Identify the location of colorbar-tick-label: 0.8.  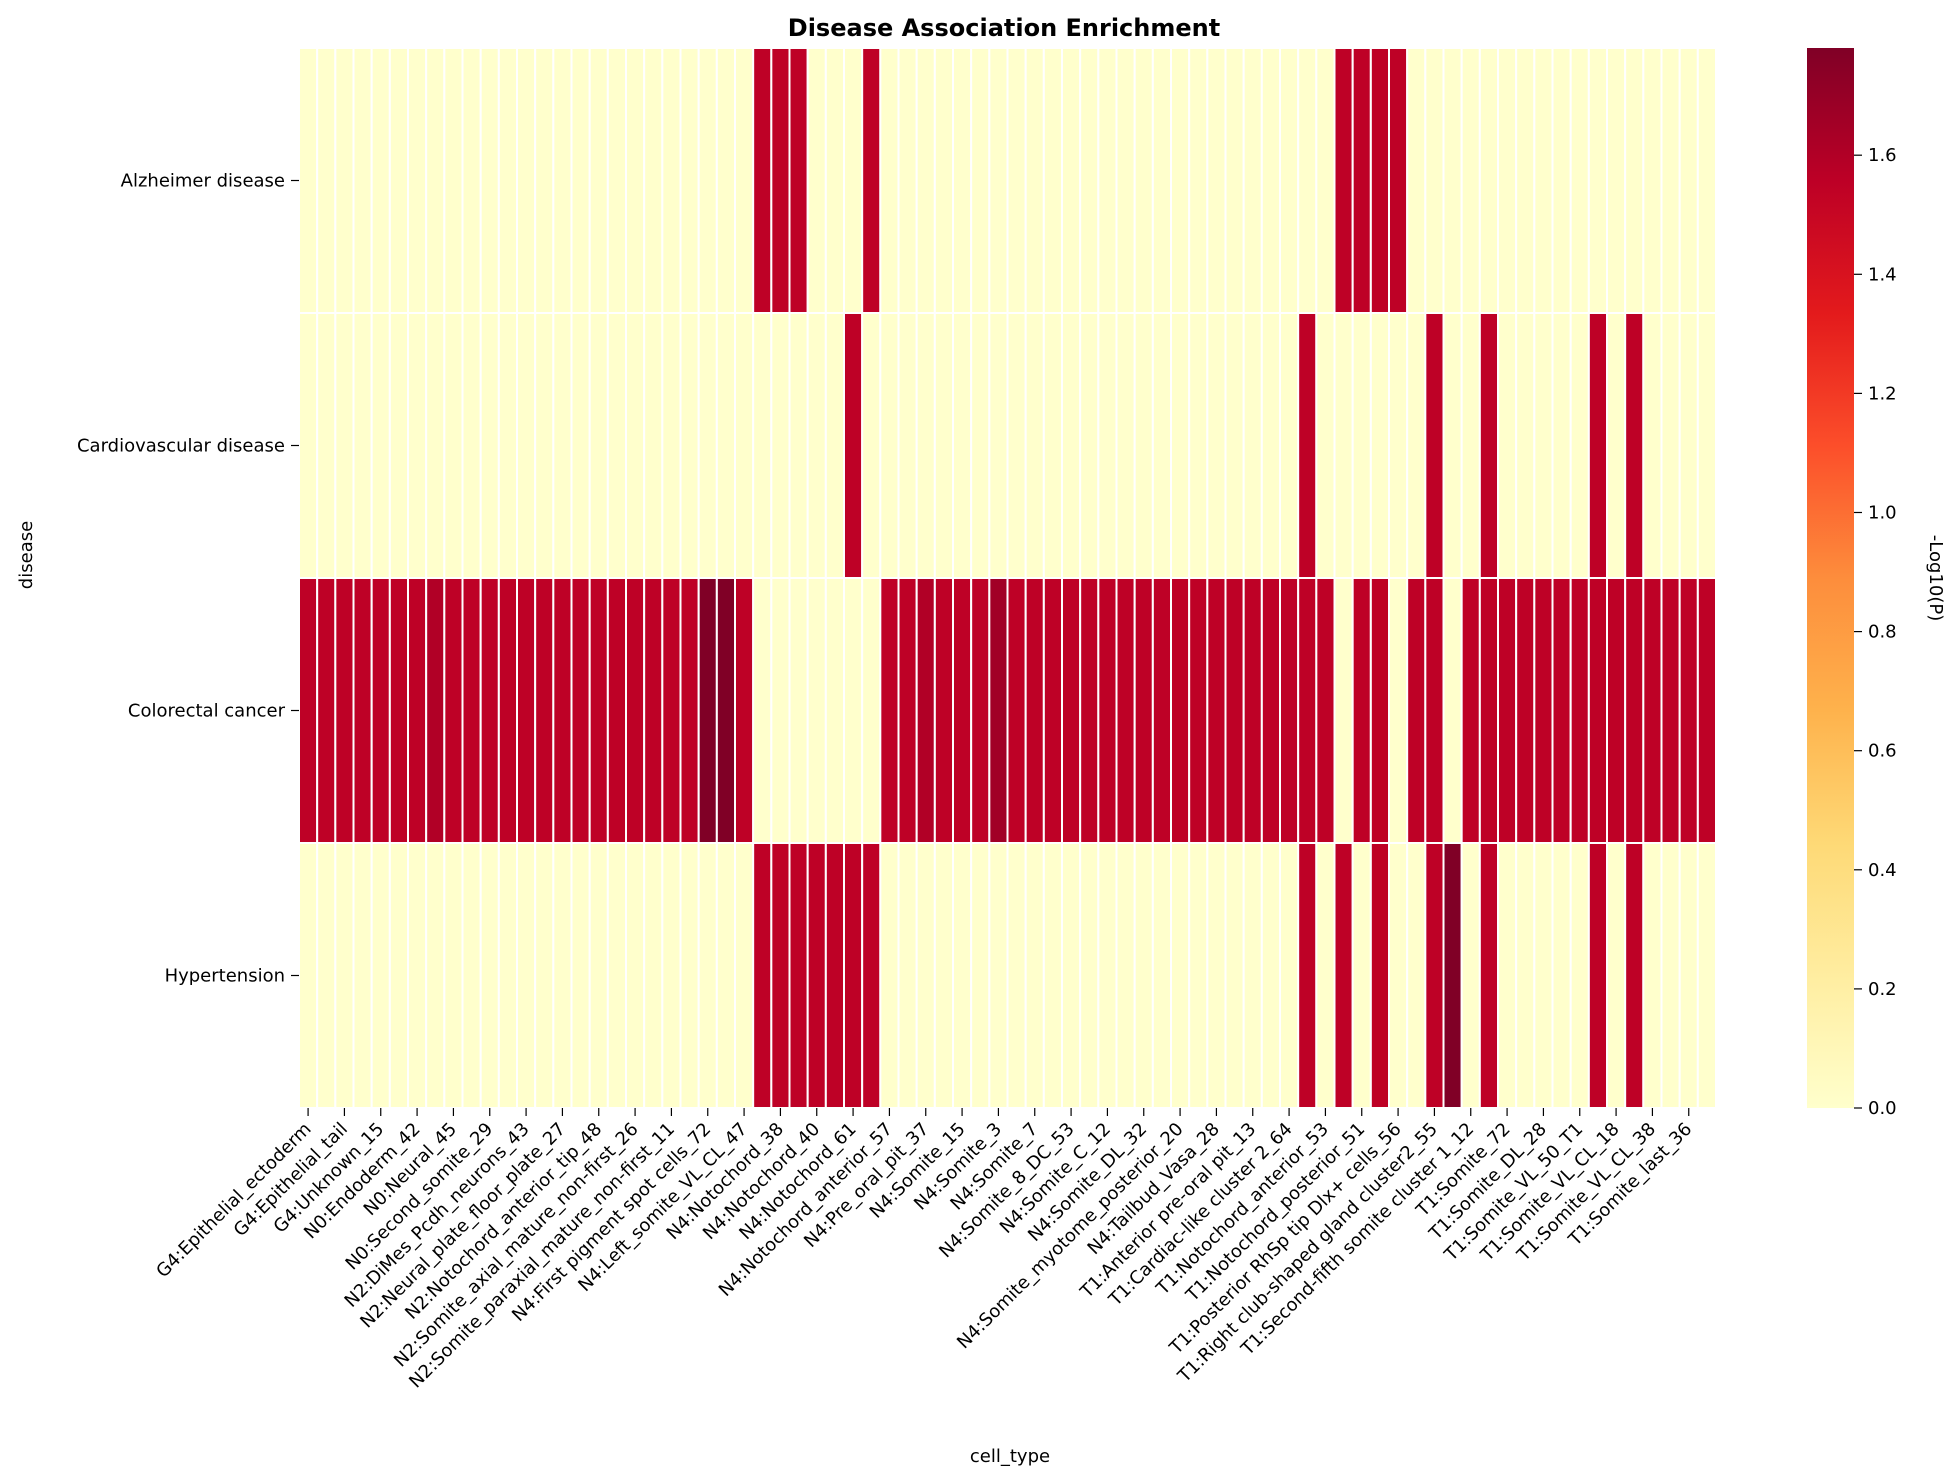
(1882, 632).